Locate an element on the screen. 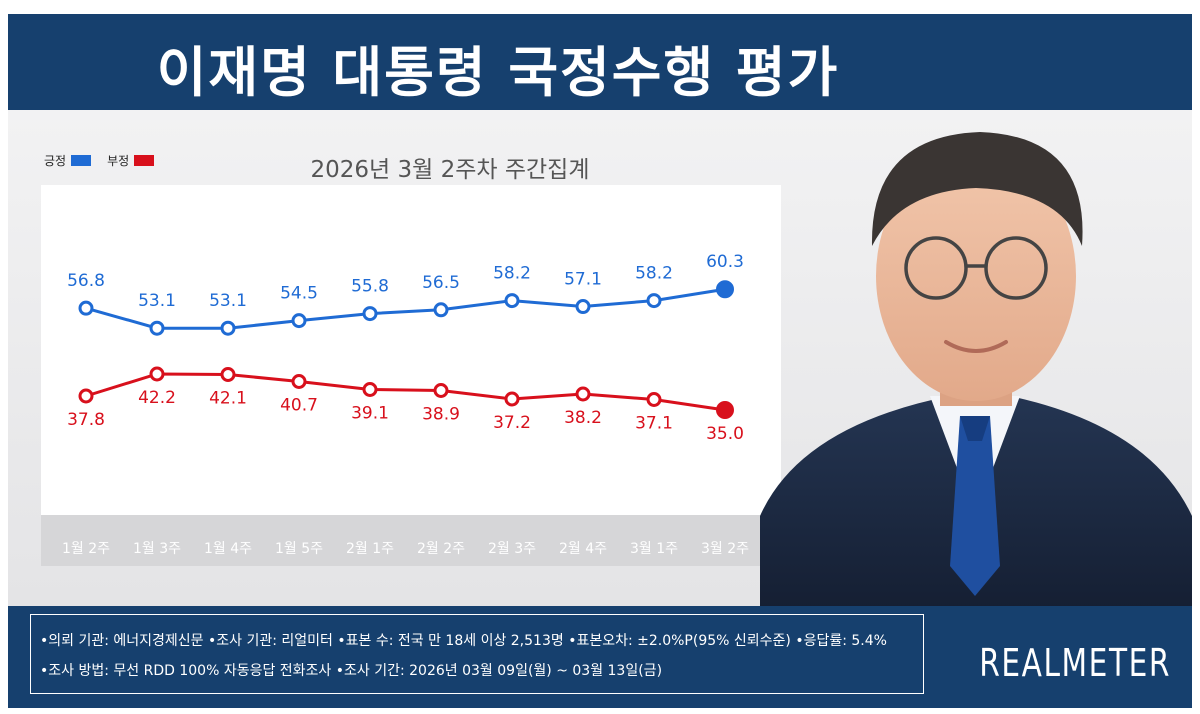  chart-subtitle: 2026년 3월 2주차 주간집계 is located at coordinates (450, 170).